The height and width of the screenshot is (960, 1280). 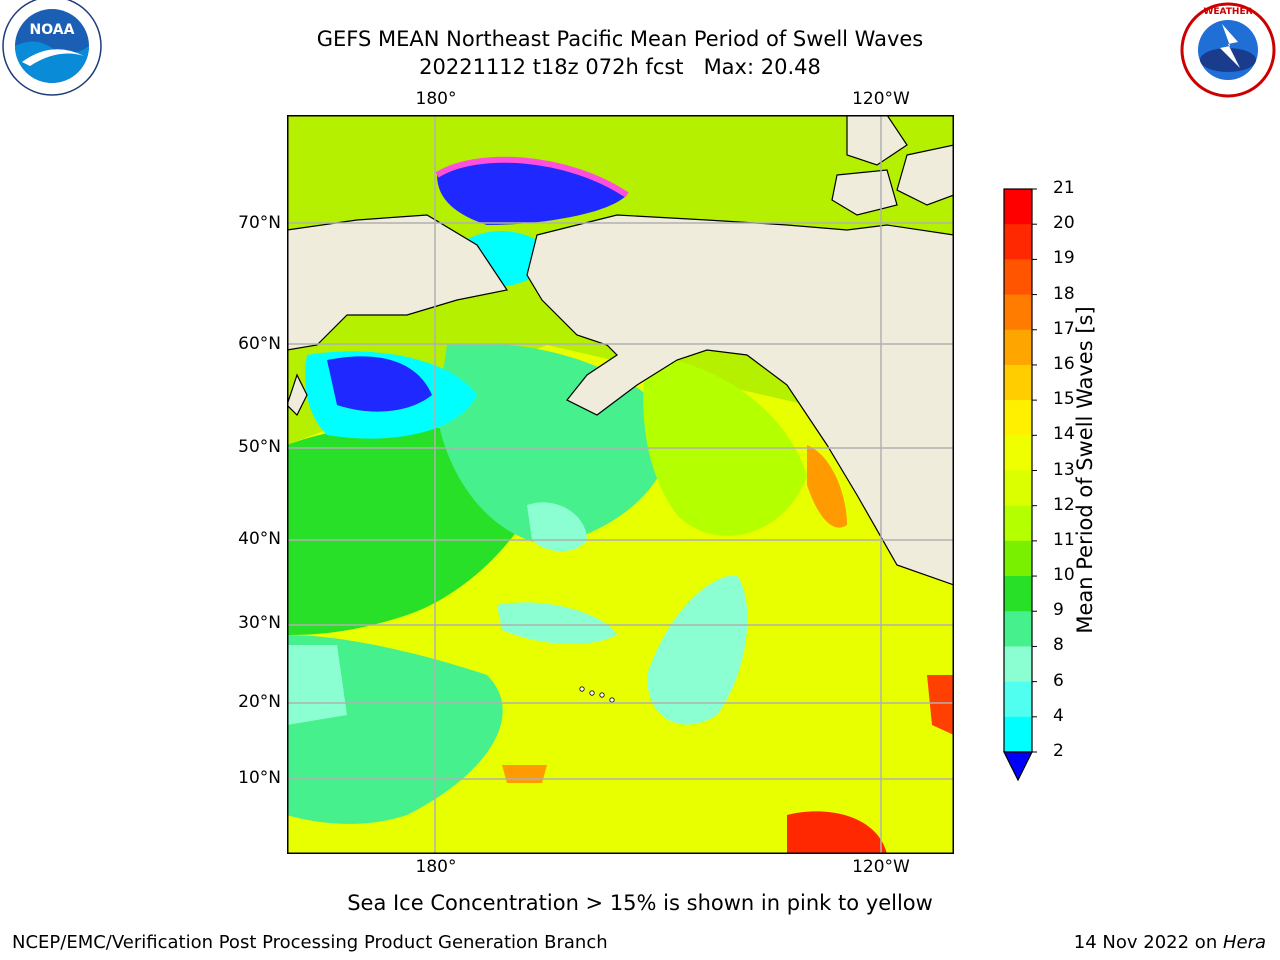 What do you see at coordinates (1058, 610) in the screenshot?
I see `colorbar-tick-label: 9` at bounding box center [1058, 610].